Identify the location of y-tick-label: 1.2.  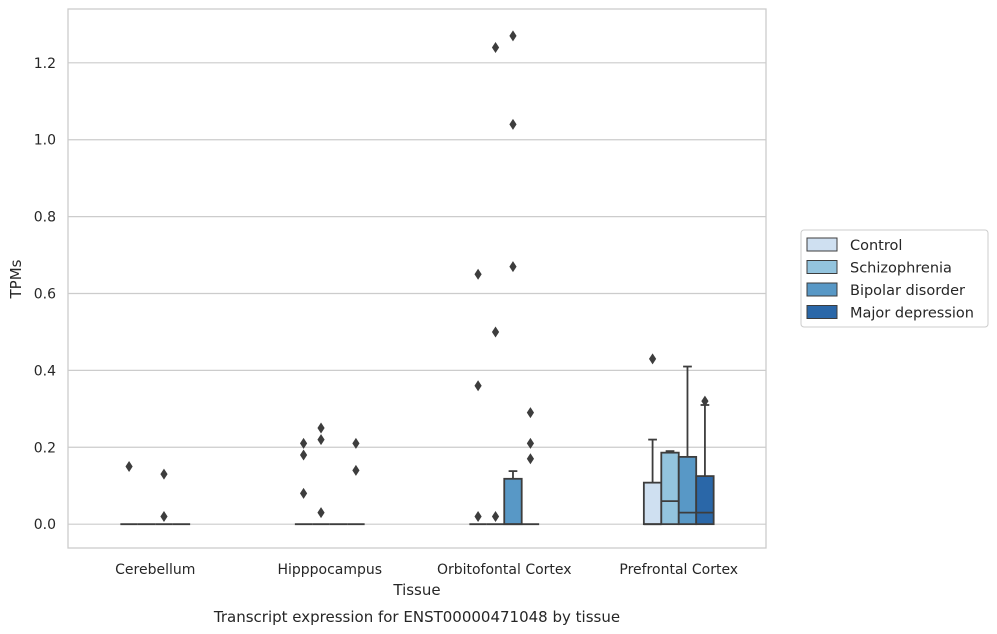
(45, 64).